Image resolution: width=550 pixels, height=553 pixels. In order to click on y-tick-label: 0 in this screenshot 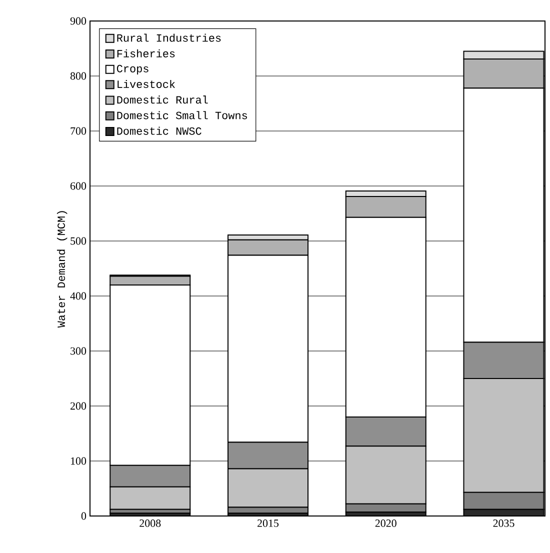, I will do `click(83, 516)`.